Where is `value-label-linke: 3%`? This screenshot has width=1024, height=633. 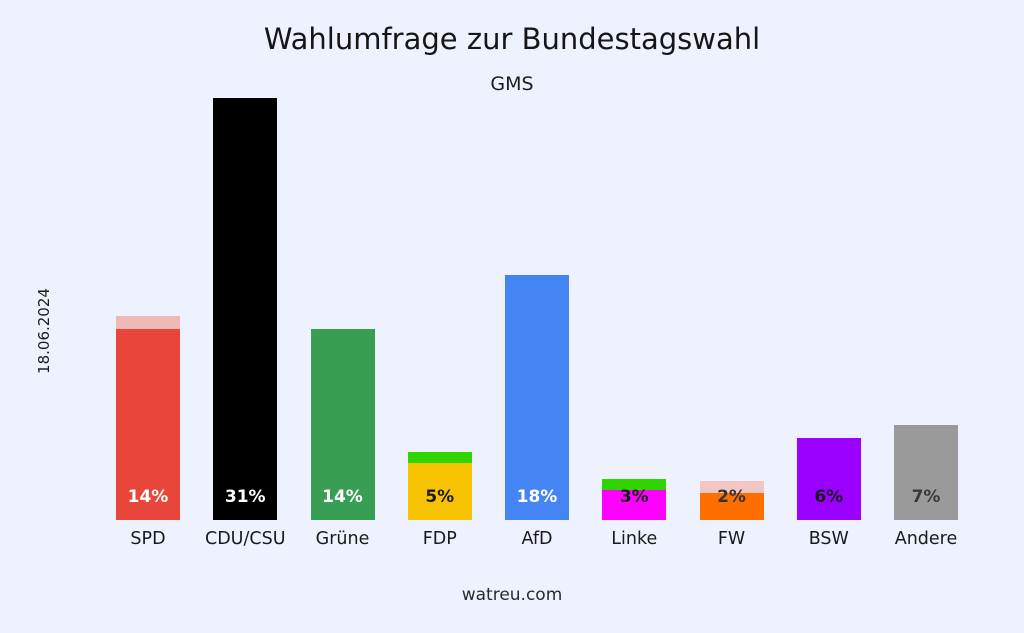 value-label-linke: 3% is located at coordinates (634, 497).